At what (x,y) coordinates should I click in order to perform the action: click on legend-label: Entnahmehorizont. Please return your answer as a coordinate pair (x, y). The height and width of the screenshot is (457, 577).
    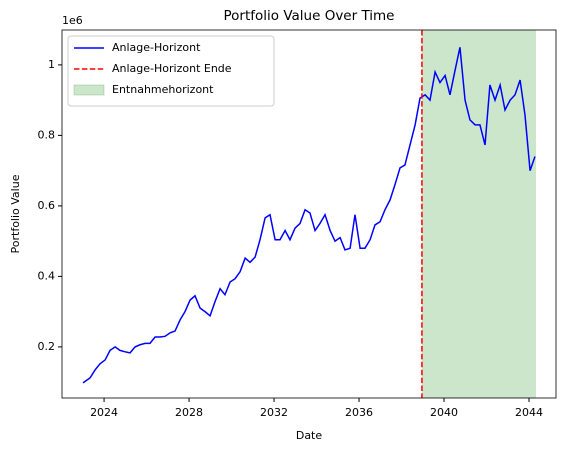
    Looking at the image, I should click on (163, 89).